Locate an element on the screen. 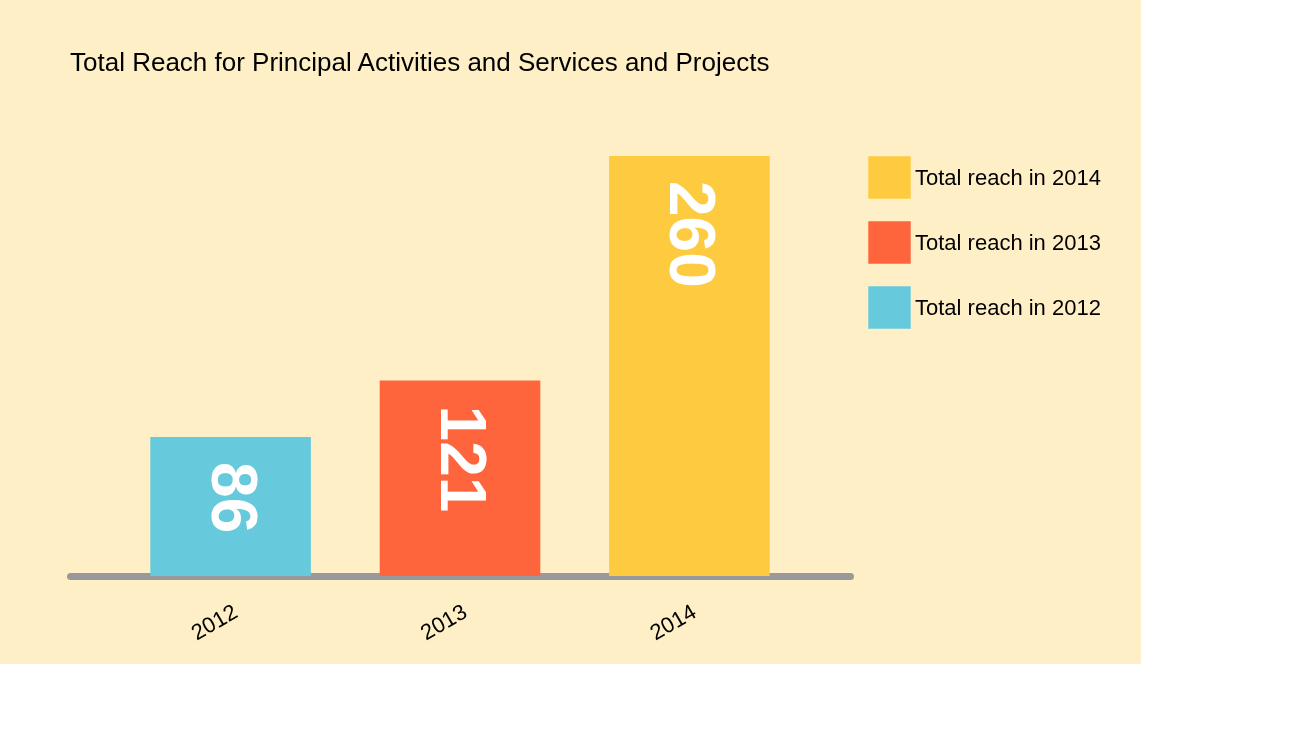 The image size is (1291, 732). data-label: 260 is located at coordinates (692, 234).